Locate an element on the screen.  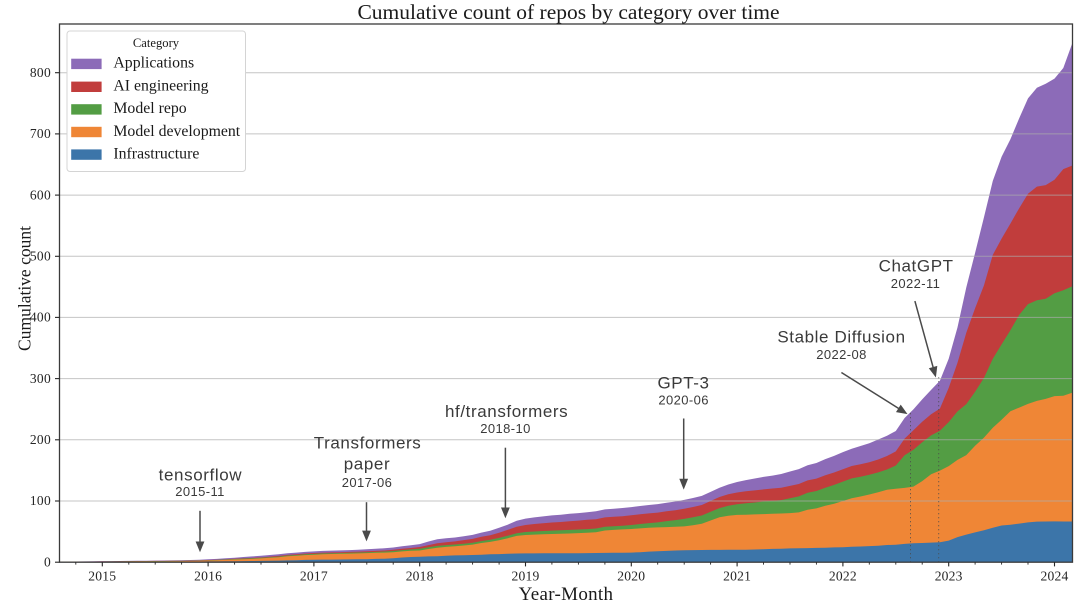
svg-text: 2018 is located at coordinates (420, 575).